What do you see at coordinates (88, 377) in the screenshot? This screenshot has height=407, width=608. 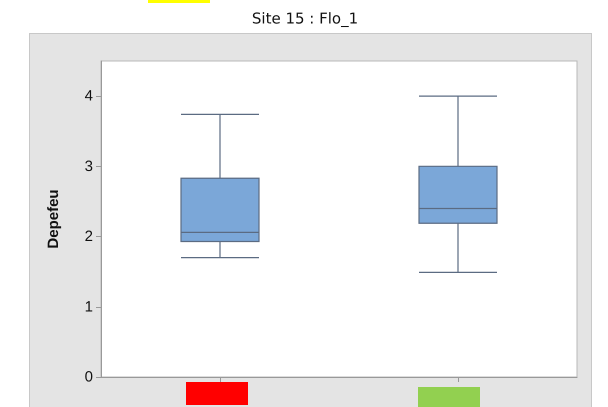 I see `y-tick-label: 0` at bounding box center [88, 377].